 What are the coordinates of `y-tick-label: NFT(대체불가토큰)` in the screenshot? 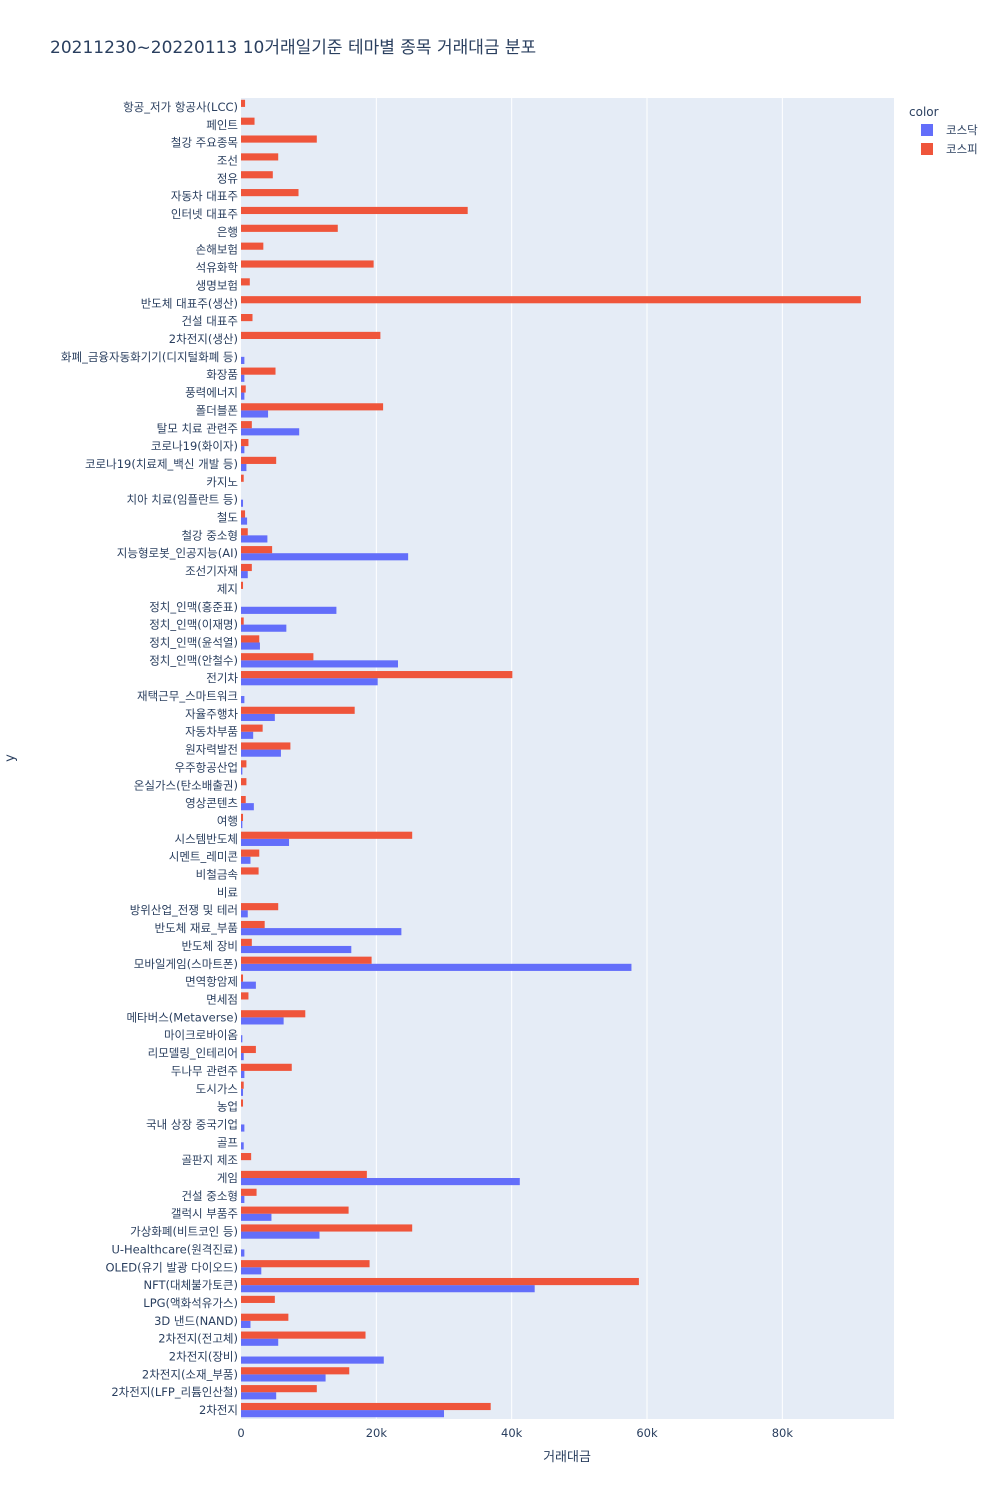 It's located at (191, 1285).